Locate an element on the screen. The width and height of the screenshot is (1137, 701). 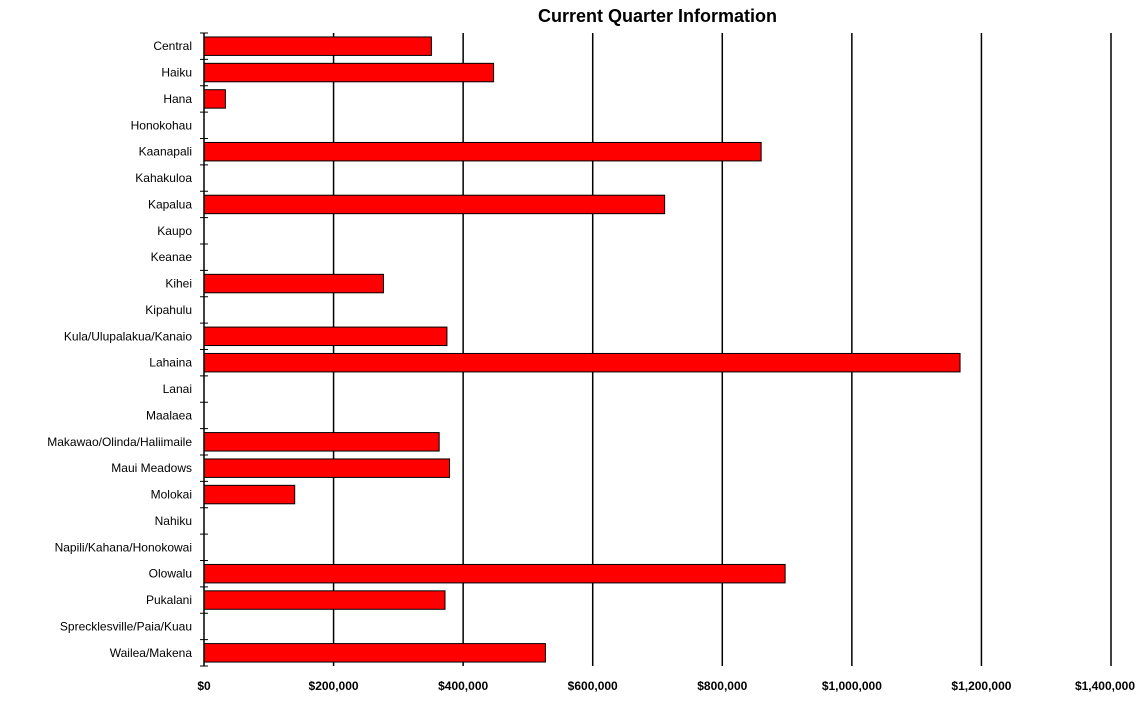
category-label: Keanae is located at coordinates (172, 257).